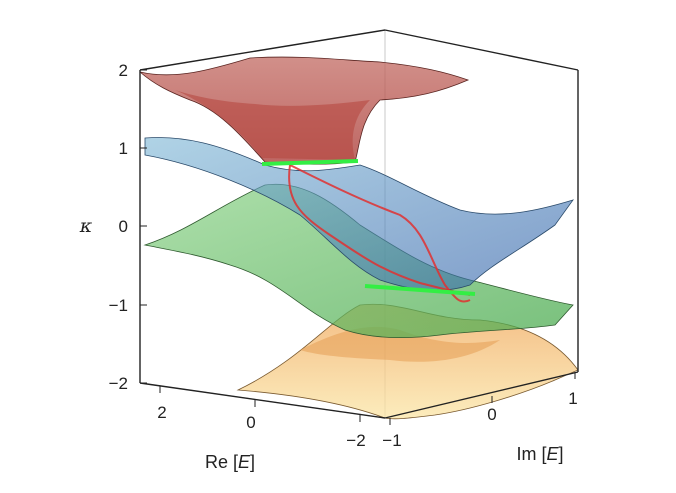 The image size is (676, 493). Describe the element at coordinates (260, 404) in the screenshot. I see `re-tick-marks` at that location.